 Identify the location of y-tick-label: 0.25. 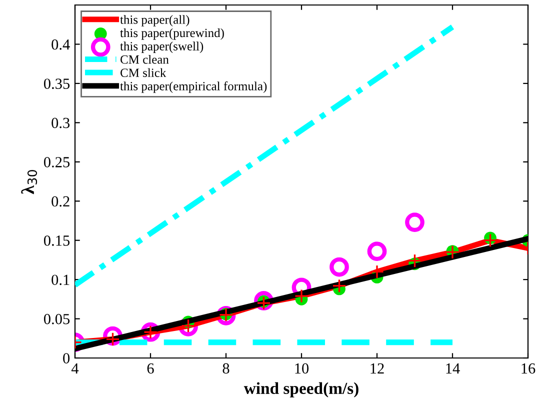
(57, 162).